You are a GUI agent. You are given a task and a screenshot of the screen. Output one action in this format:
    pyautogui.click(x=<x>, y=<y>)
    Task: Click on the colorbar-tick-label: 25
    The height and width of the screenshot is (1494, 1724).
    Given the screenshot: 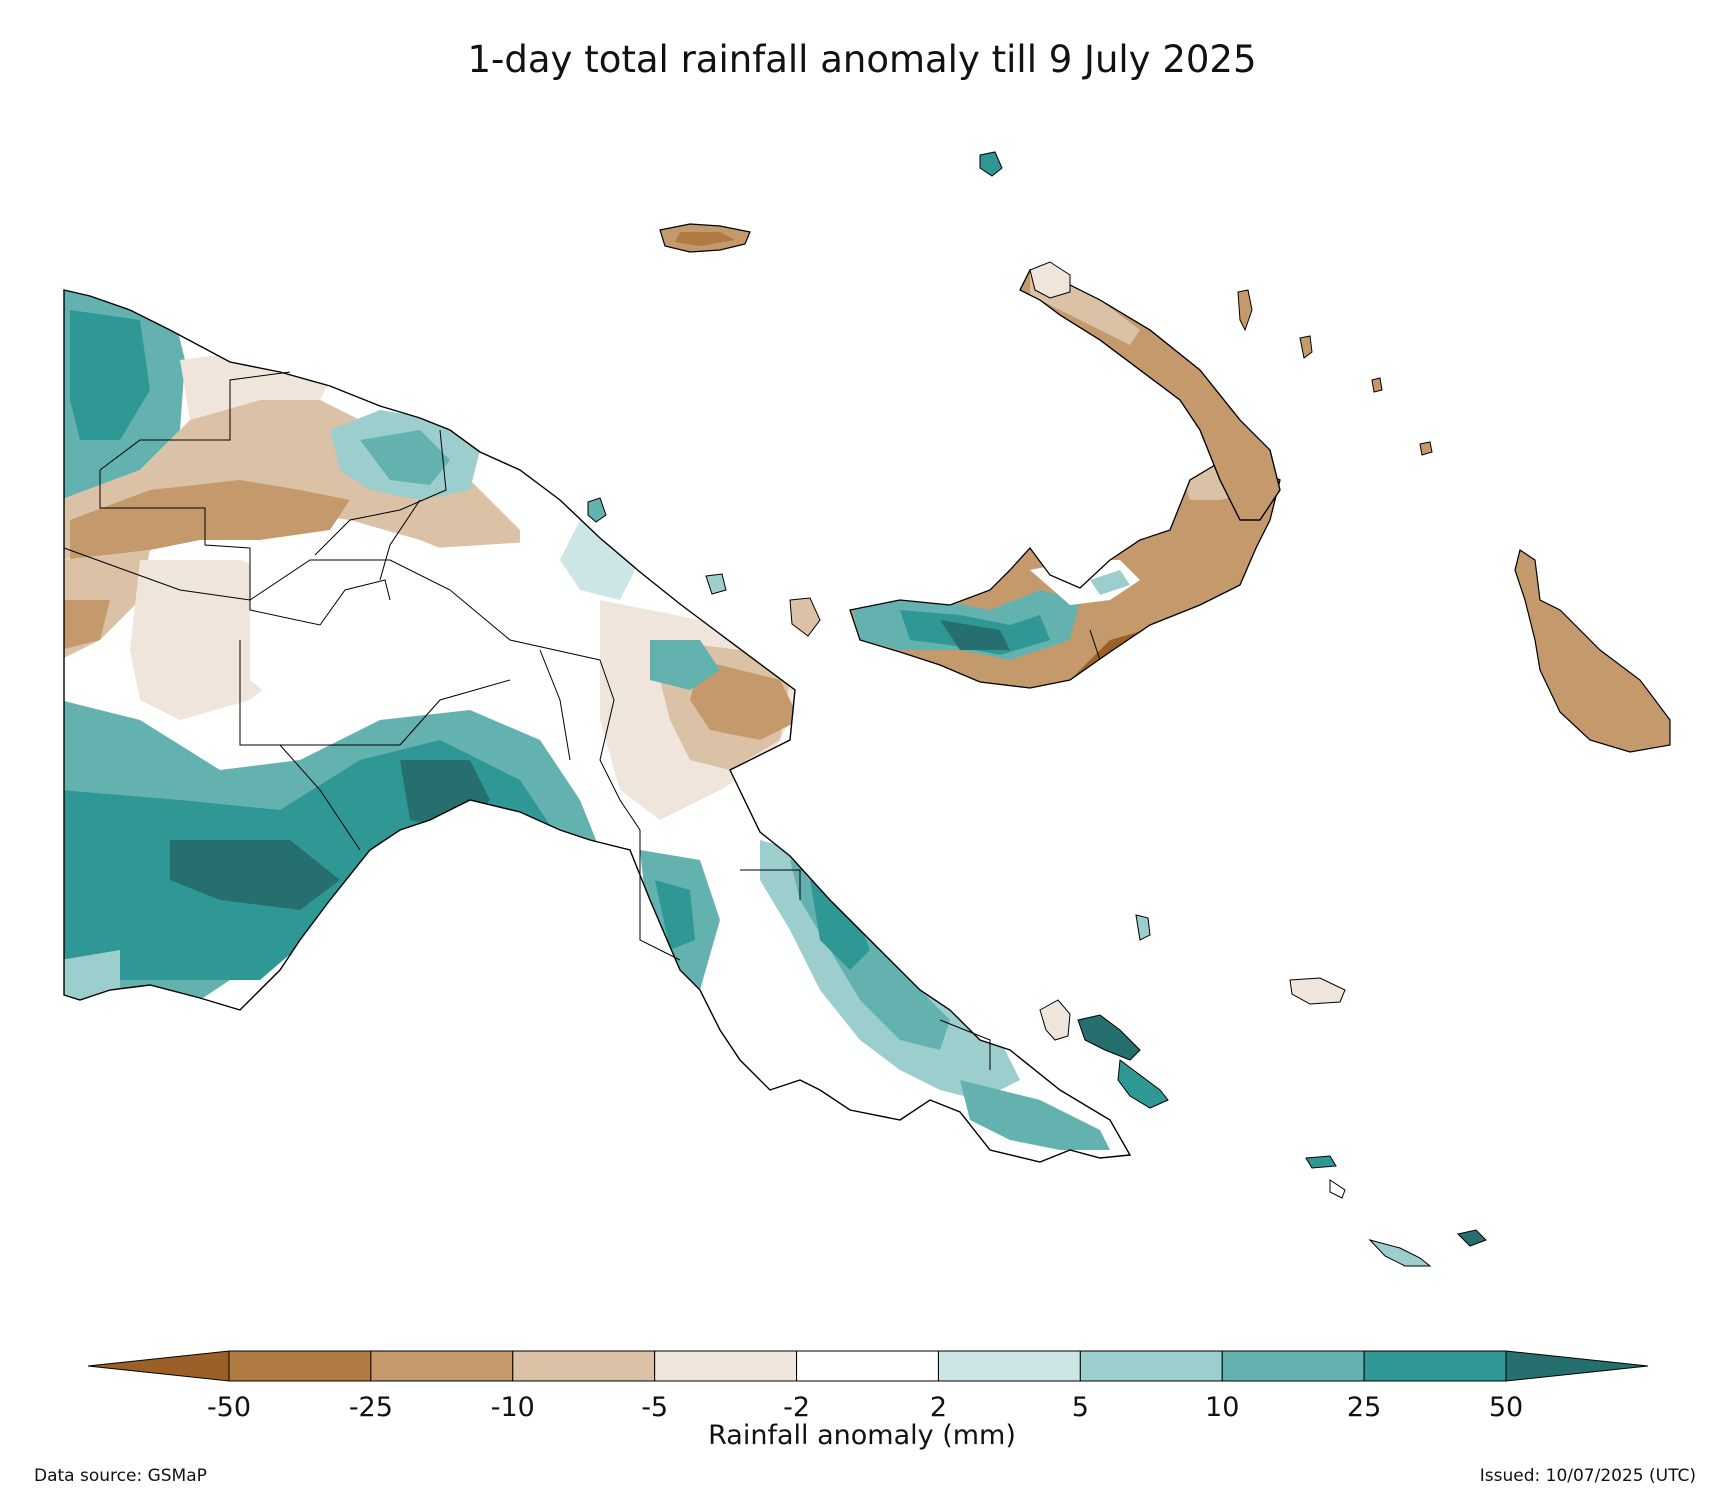 What is the action you would take?
    pyautogui.click(x=1364, y=1407)
    